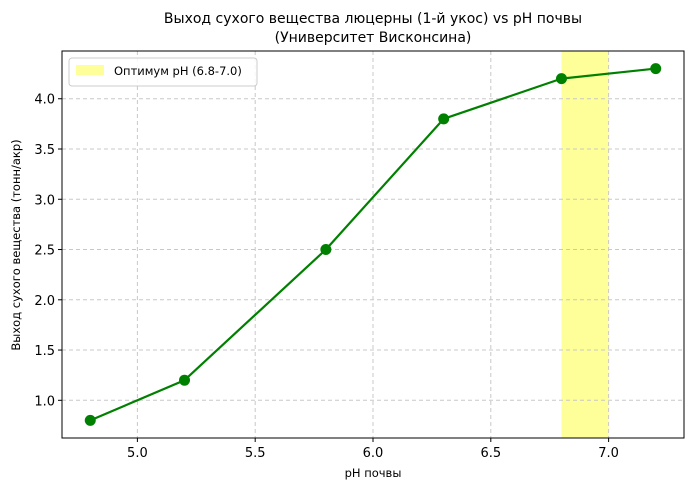  Describe the element at coordinates (608, 453) in the screenshot. I see `x-tick-label: 7.0` at that location.